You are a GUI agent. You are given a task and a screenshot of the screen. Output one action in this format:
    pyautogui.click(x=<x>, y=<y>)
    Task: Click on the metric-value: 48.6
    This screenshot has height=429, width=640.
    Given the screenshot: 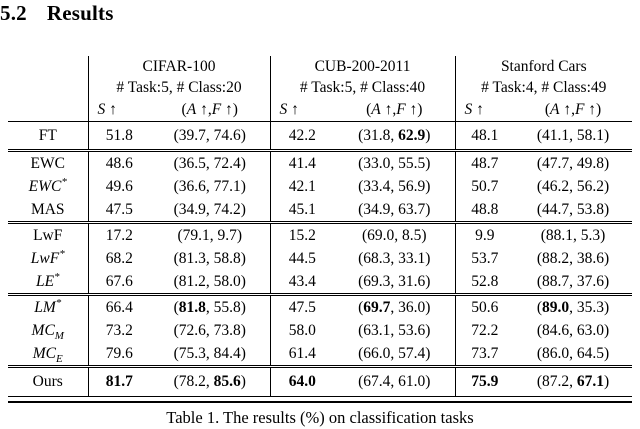 What is the action you would take?
    pyautogui.click(x=119, y=163)
    